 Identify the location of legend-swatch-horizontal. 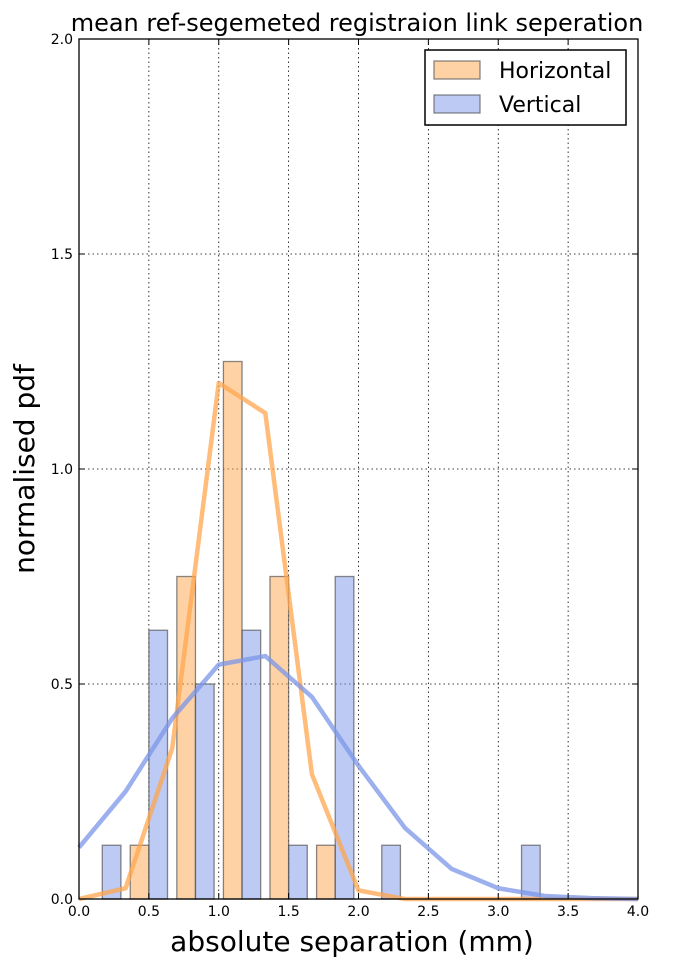
(457, 70).